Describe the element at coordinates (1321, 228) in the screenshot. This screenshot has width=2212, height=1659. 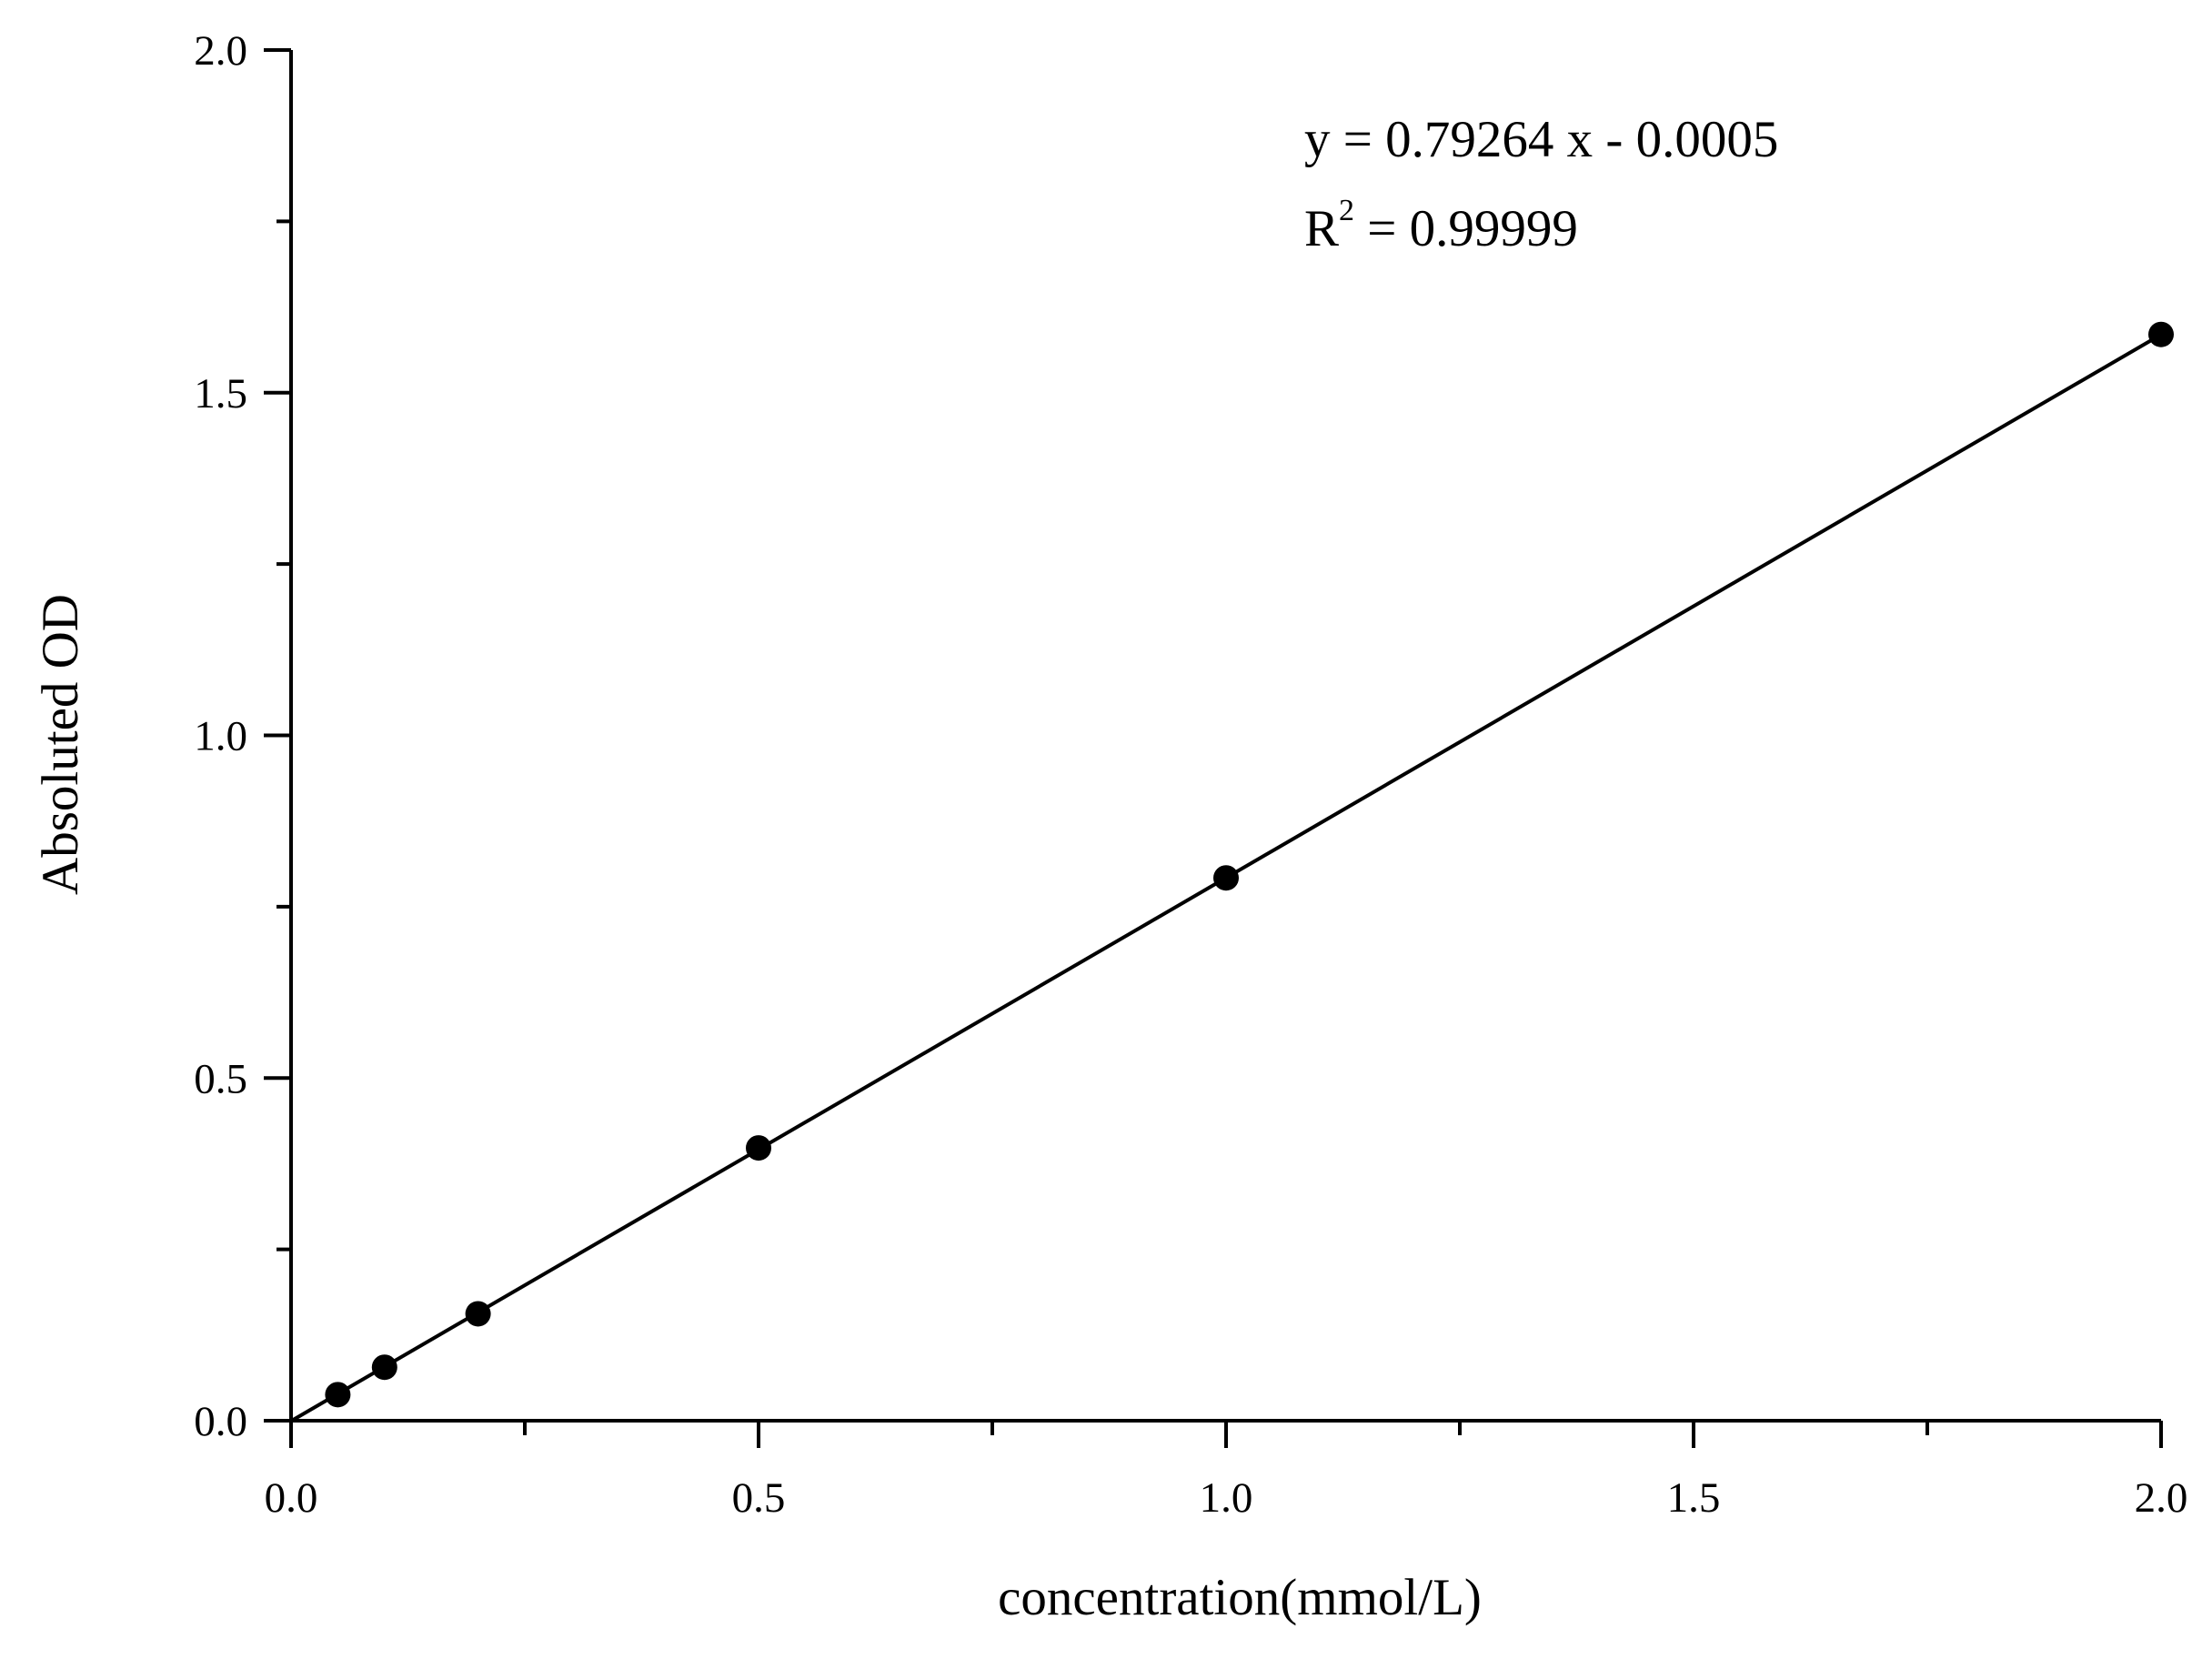
I see `r-squared-base: R` at that location.